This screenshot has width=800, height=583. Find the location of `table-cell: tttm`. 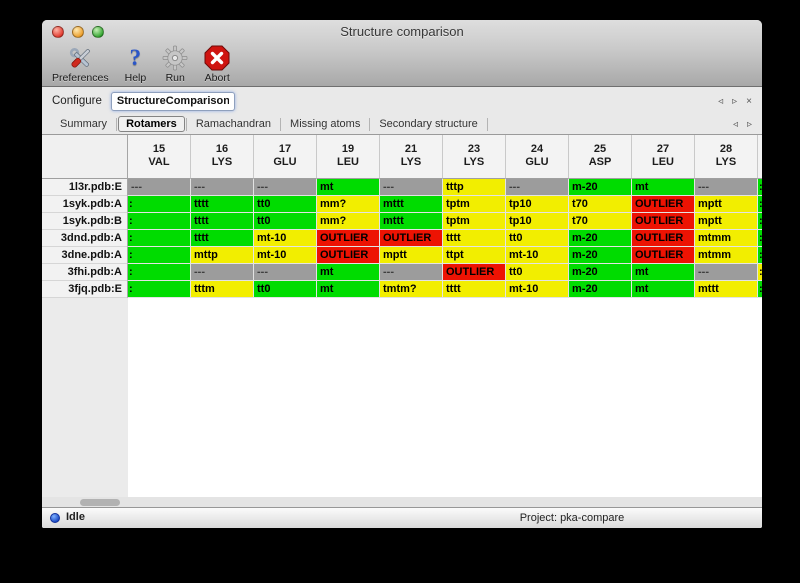

table-cell: tttm is located at coordinates (222, 289).